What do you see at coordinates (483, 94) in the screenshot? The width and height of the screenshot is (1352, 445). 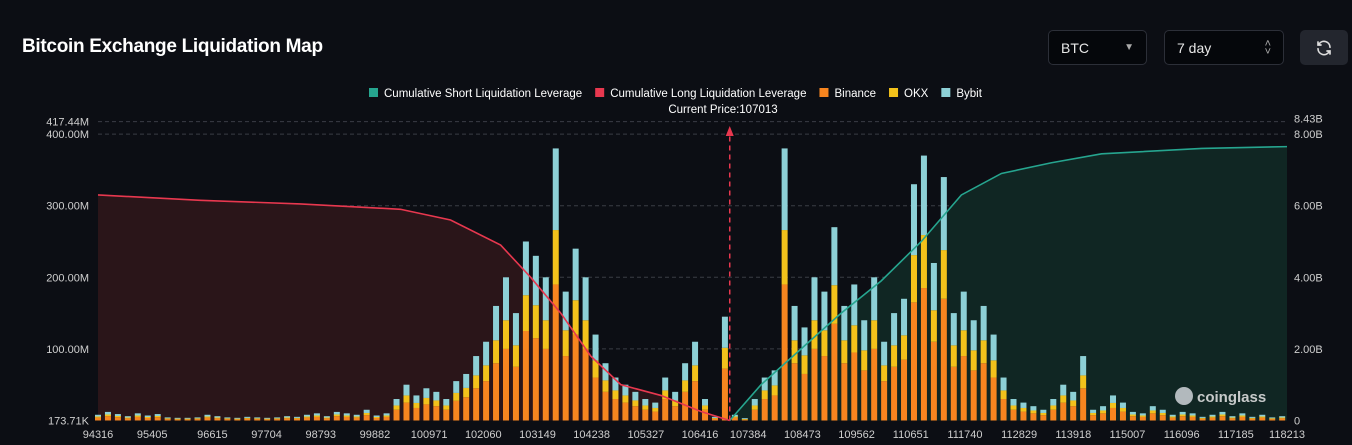 I see `legend-item: Cumulative Short Liquidation Leverage` at bounding box center [483, 94].